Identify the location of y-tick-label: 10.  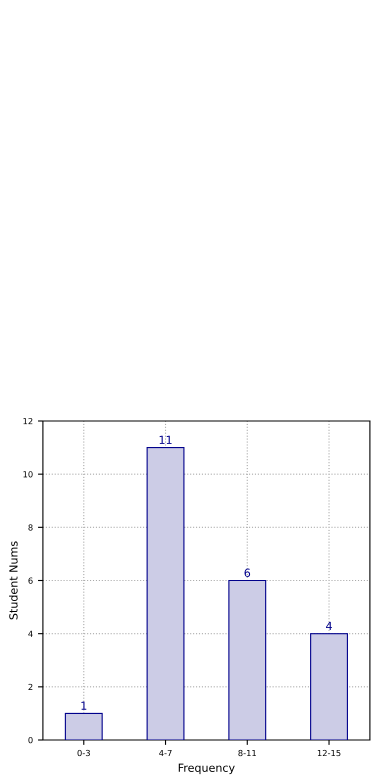
(28, 474).